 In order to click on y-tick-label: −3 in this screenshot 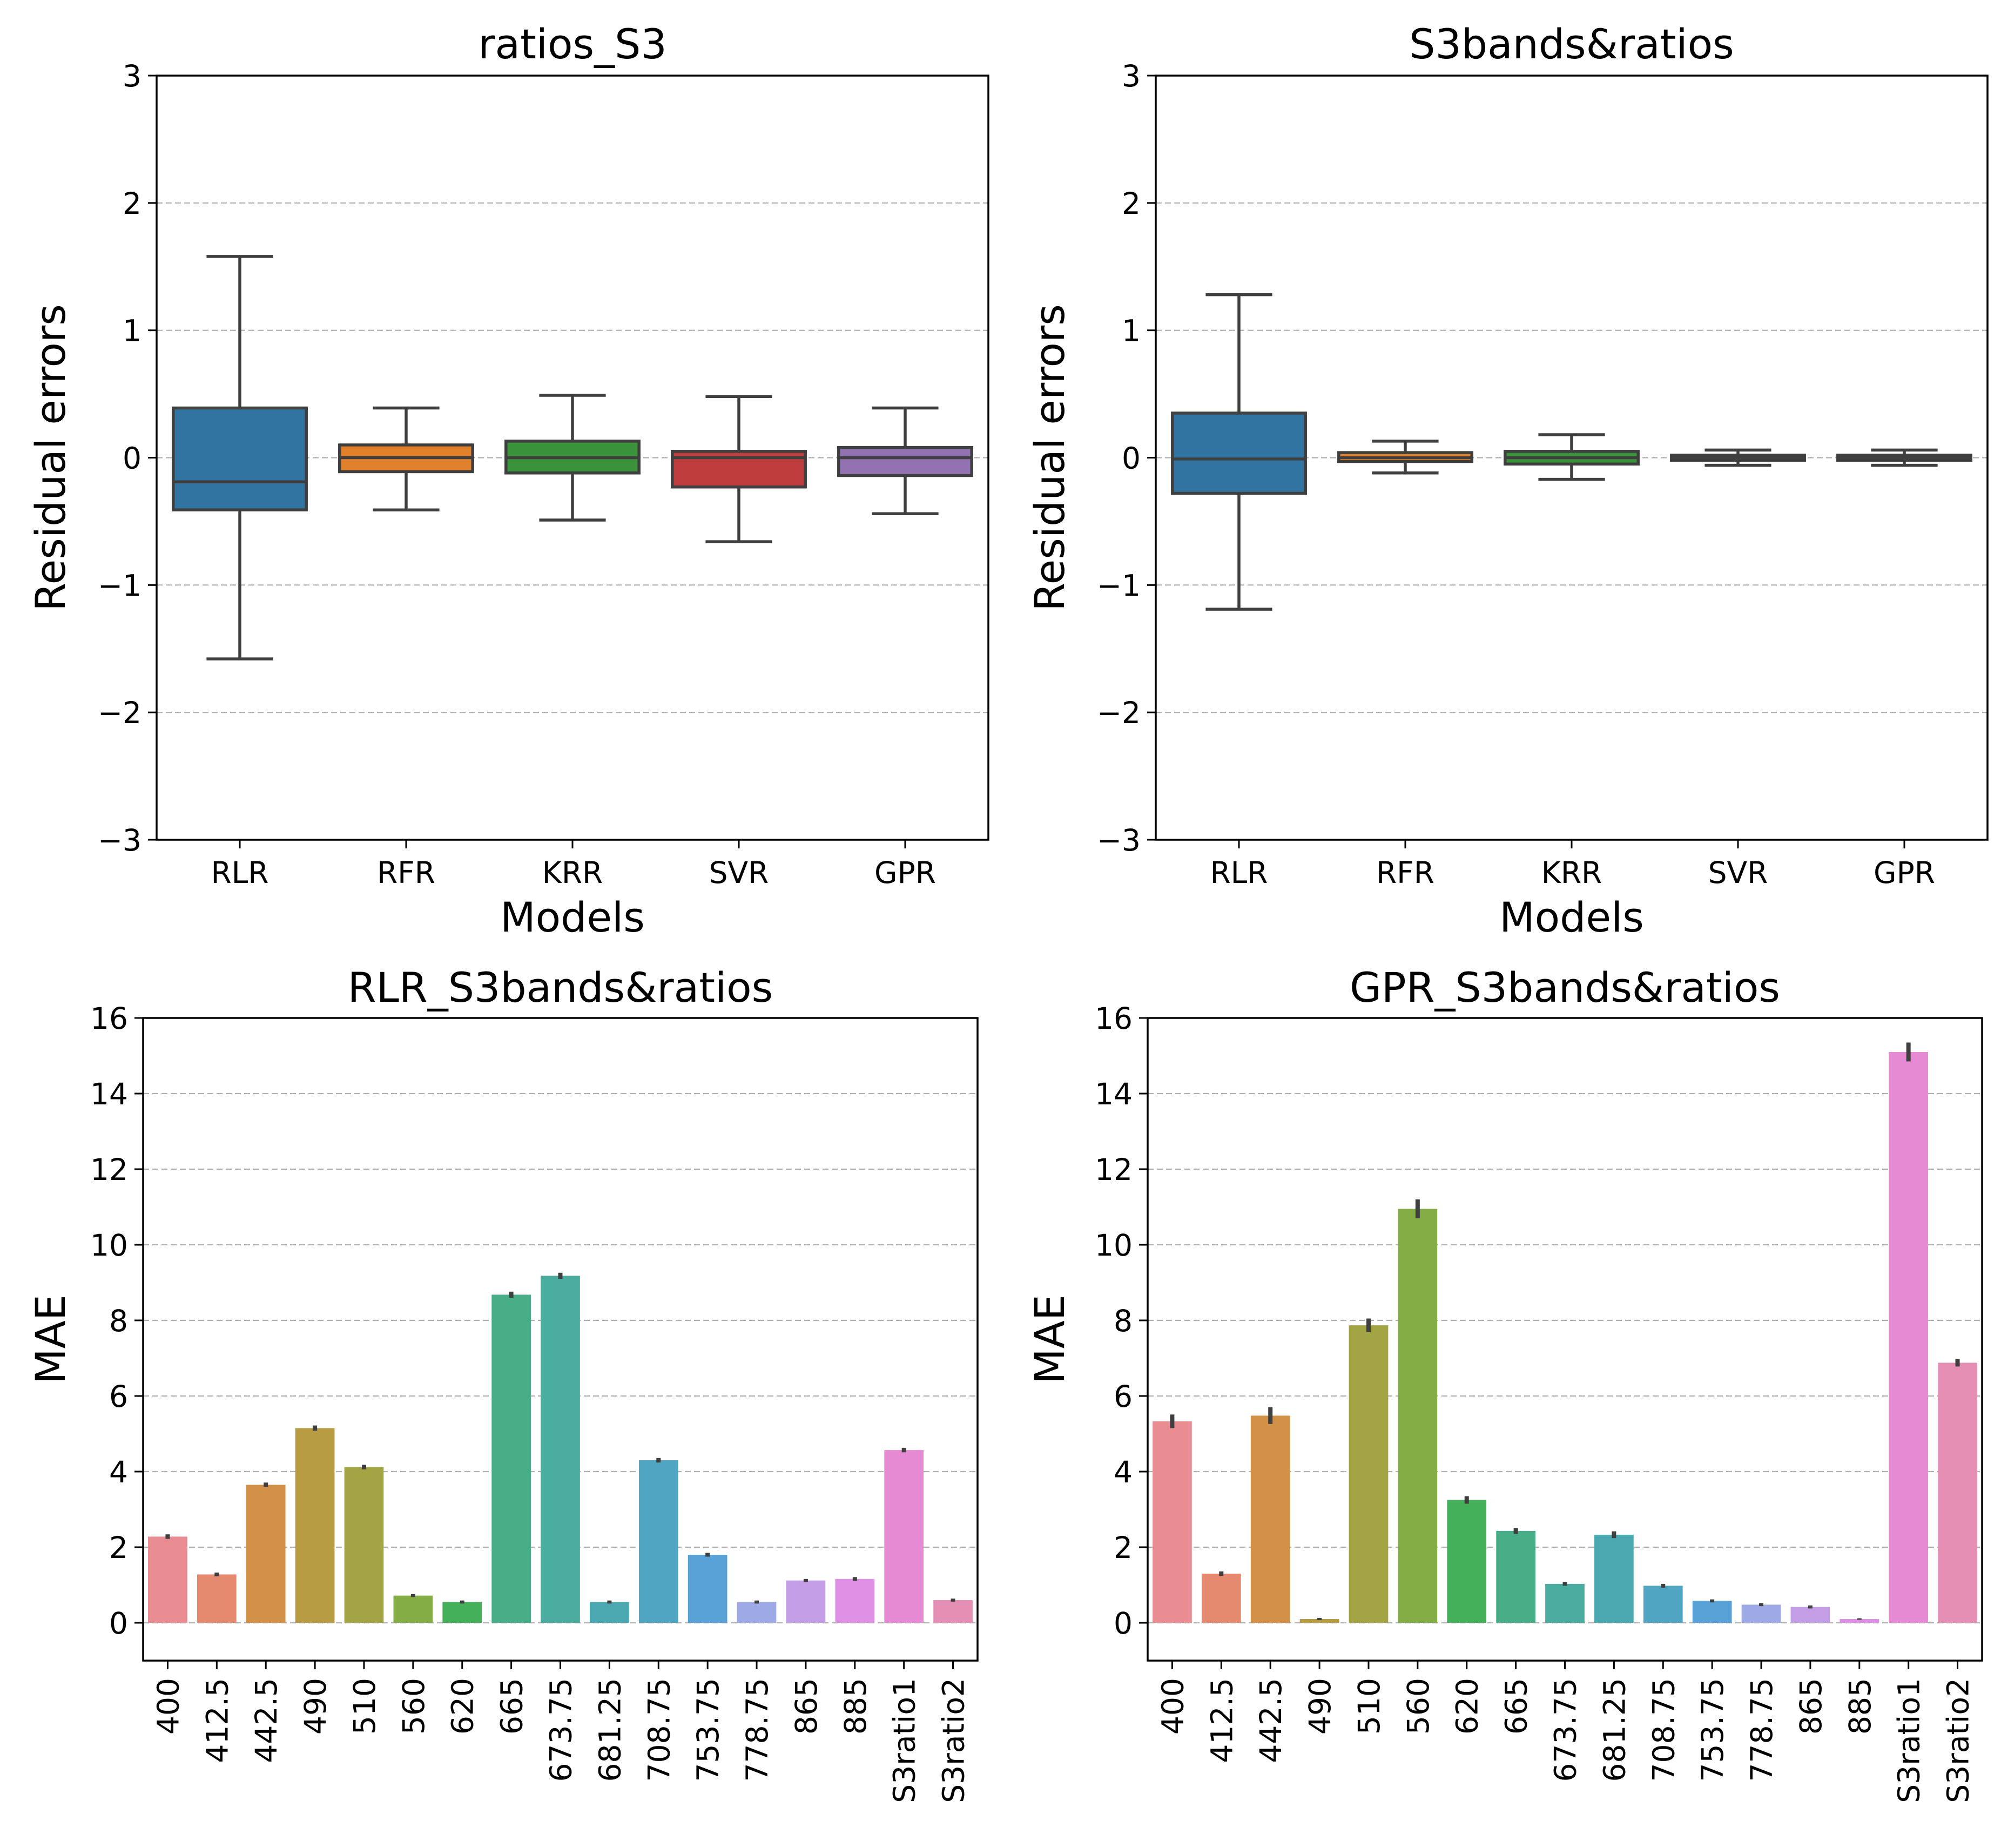, I will do `click(1119, 840)`.